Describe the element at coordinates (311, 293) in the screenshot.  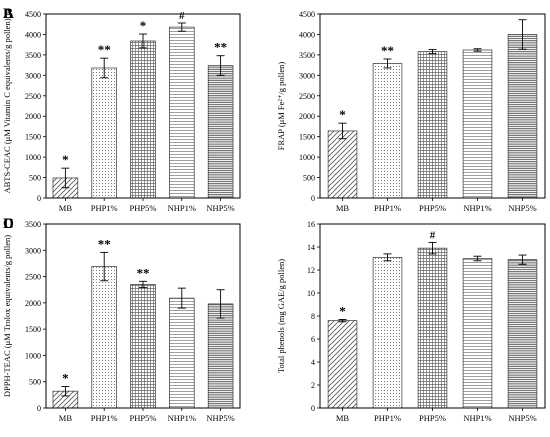
I see `y-tick-label: 10` at that location.